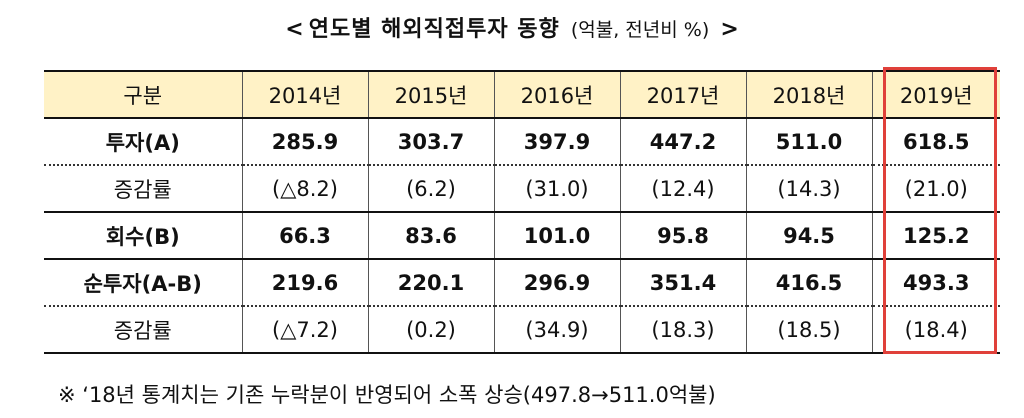 This screenshot has height=418, width=1024. What do you see at coordinates (430, 189) in the screenshot?
I see `table-cell: (6.2)` at bounding box center [430, 189].